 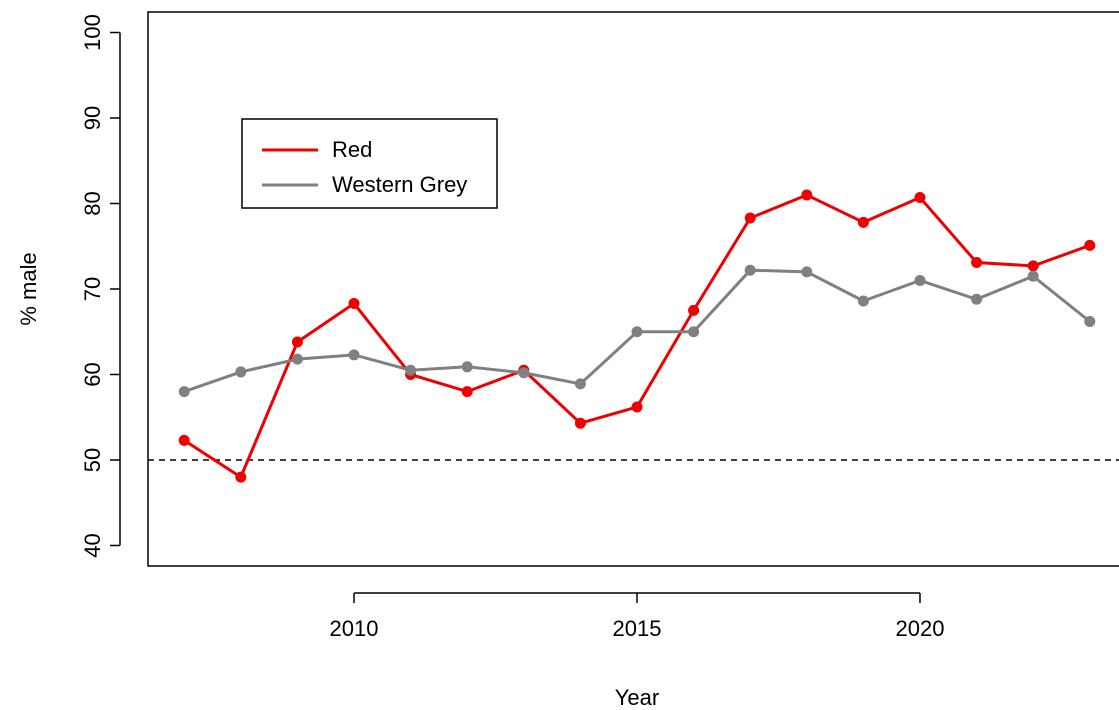 What do you see at coordinates (92, 32) in the screenshot?
I see `y-tick-label: 100` at bounding box center [92, 32].